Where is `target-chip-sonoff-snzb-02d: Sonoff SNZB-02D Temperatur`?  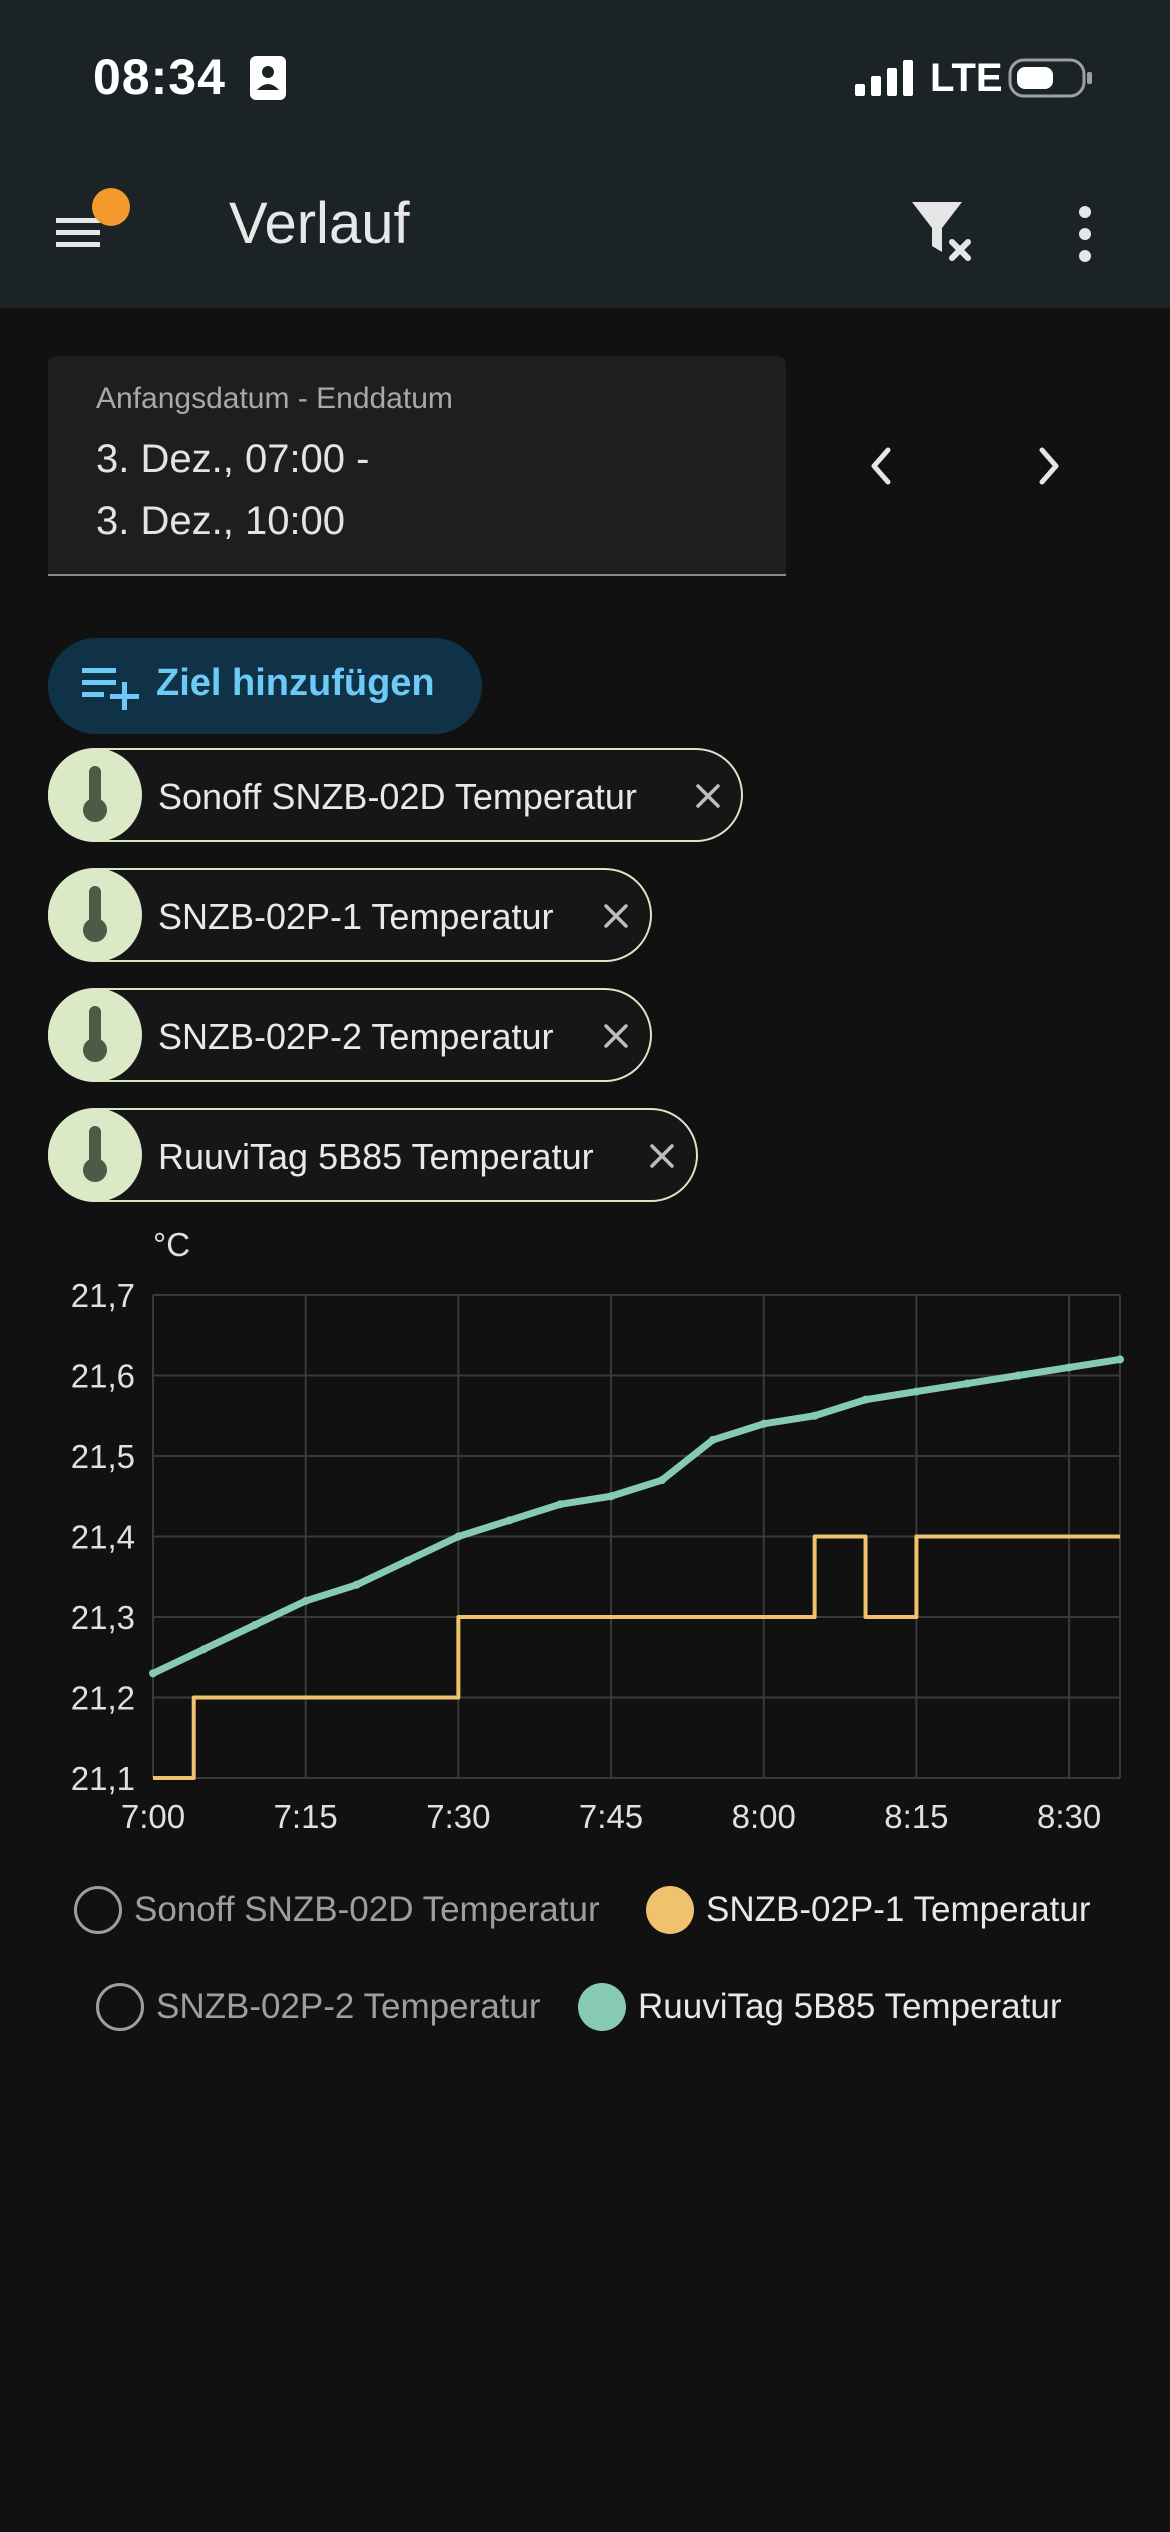 target-chip-sonoff-snzb-02d: Sonoff SNZB-02D Temperatur is located at coordinates (395, 795).